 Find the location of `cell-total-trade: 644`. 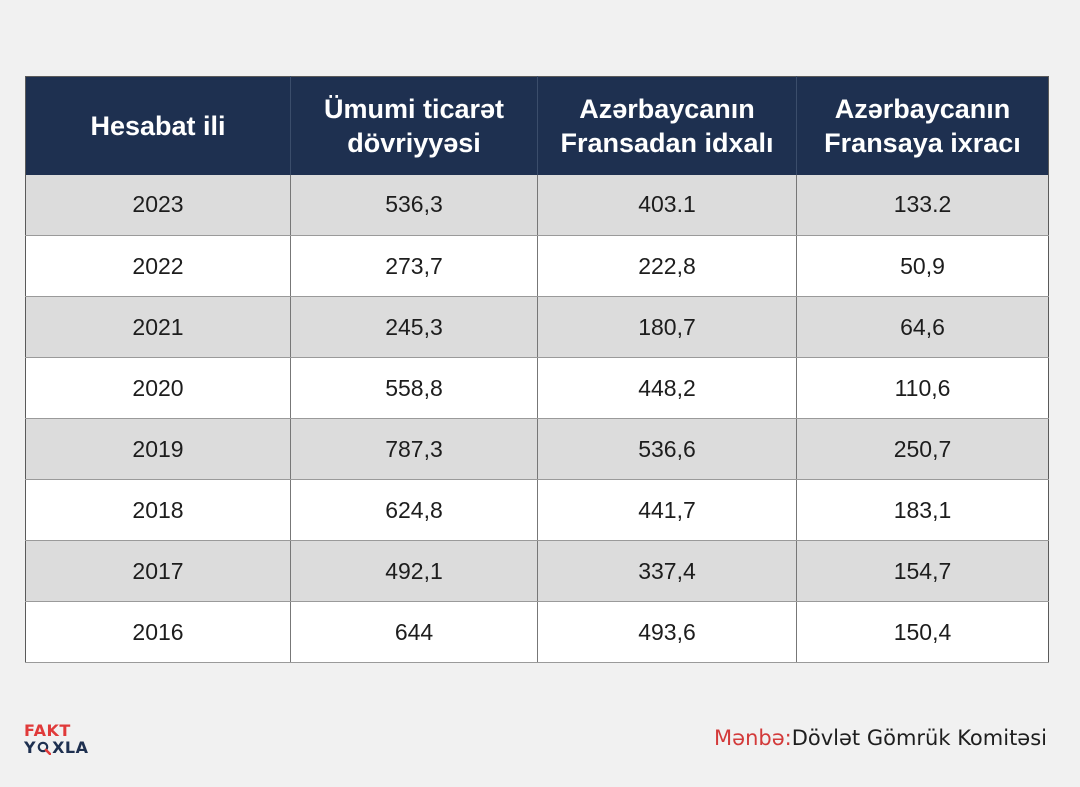

cell-total-trade: 644 is located at coordinates (414, 632).